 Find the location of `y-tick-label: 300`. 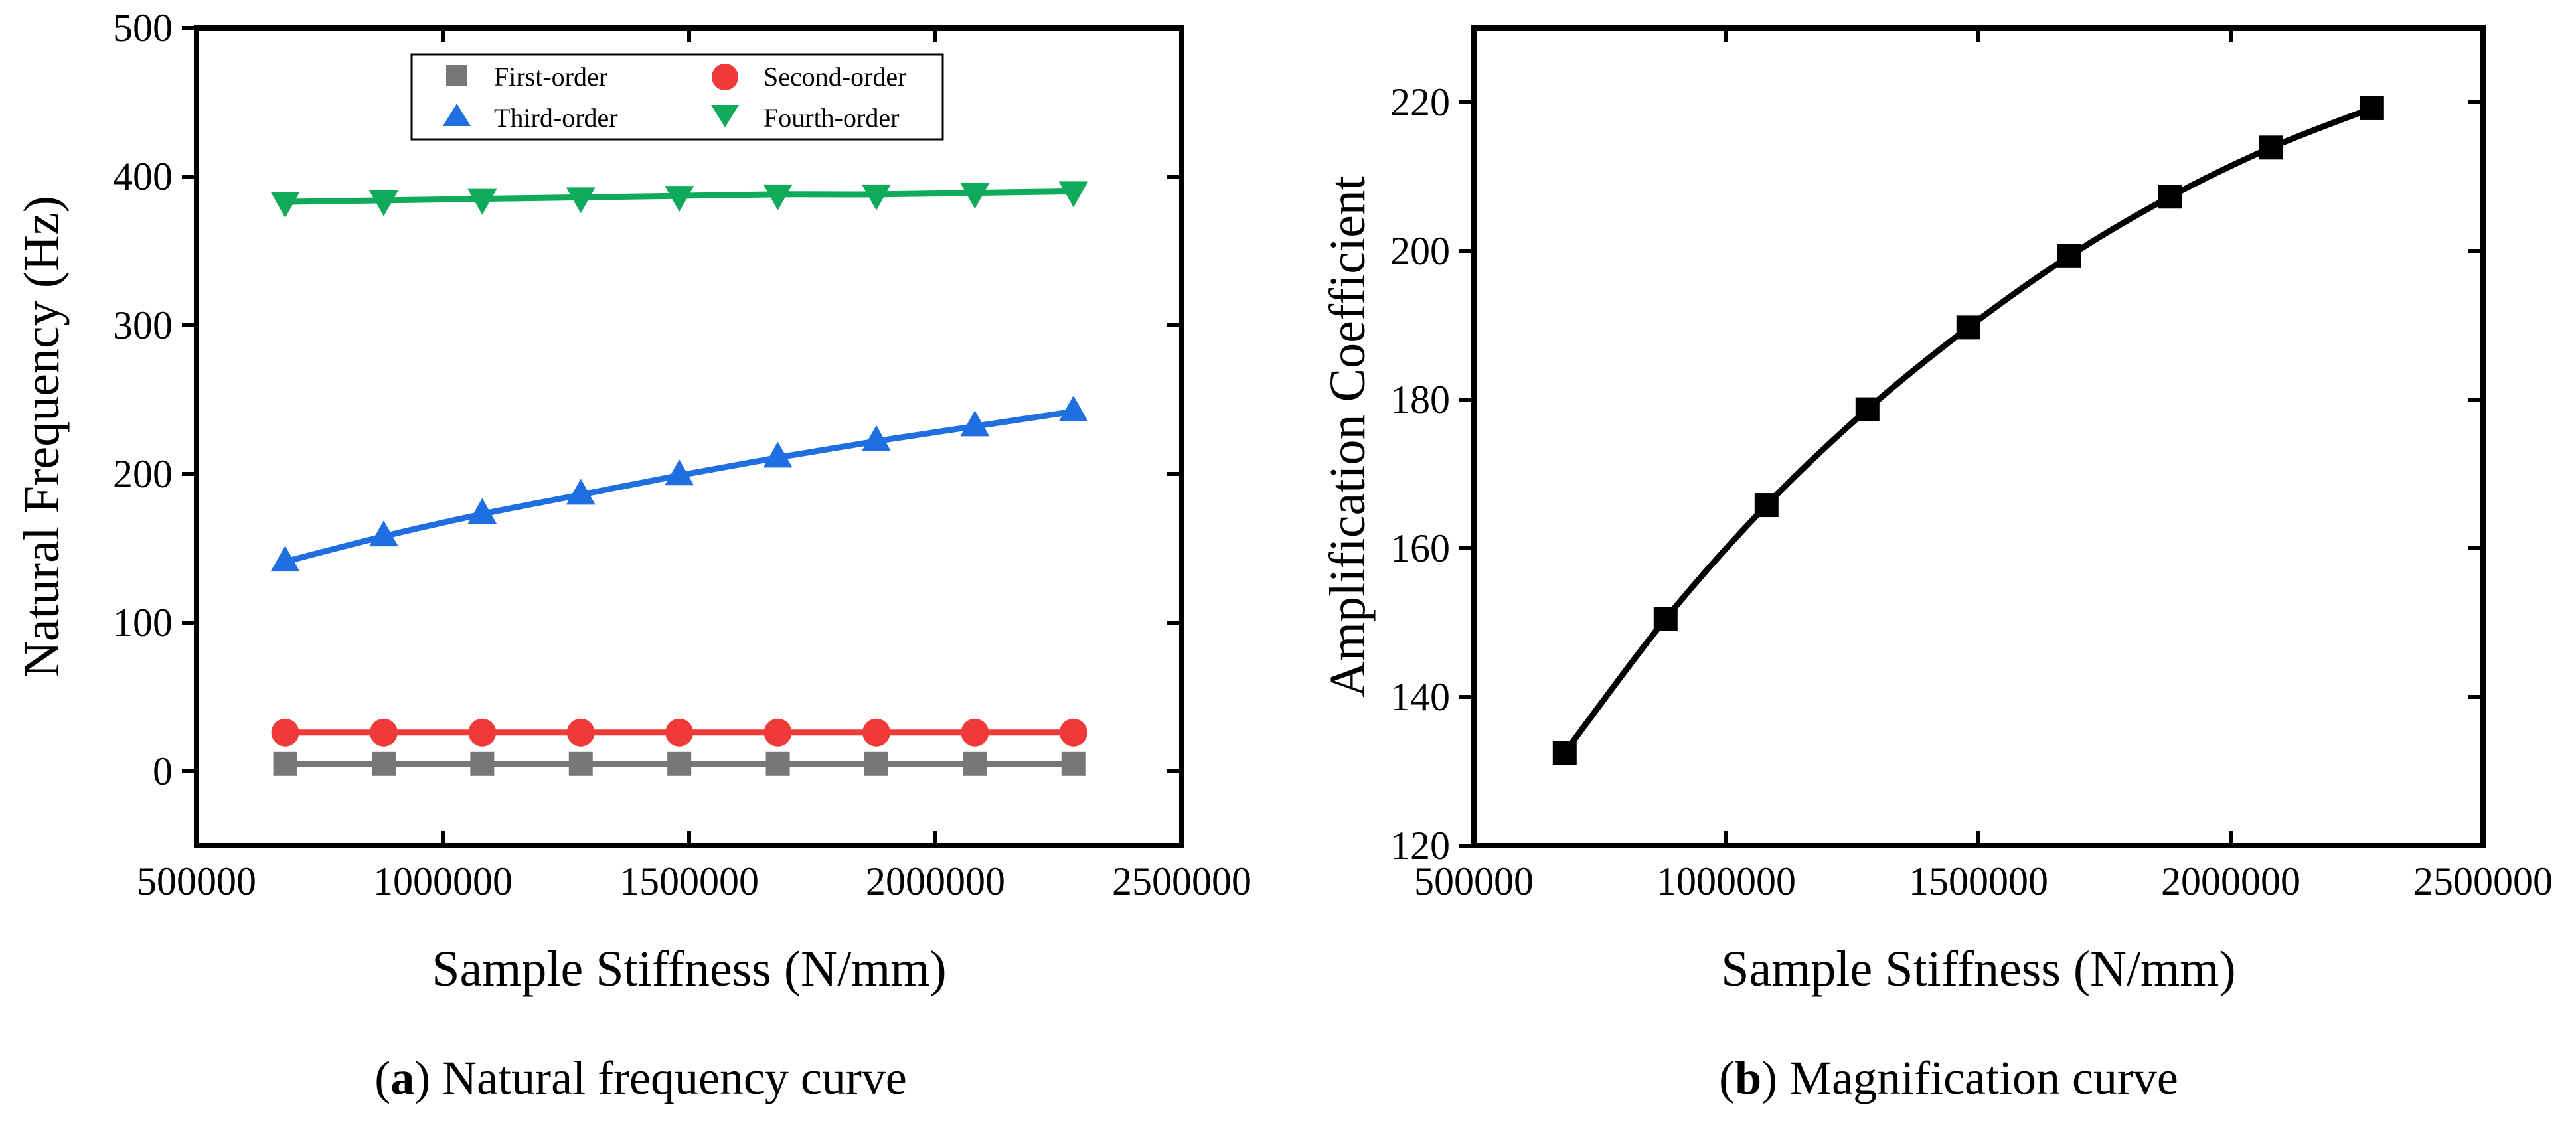

y-tick-label: 300 is located at coordinates (143, 325).